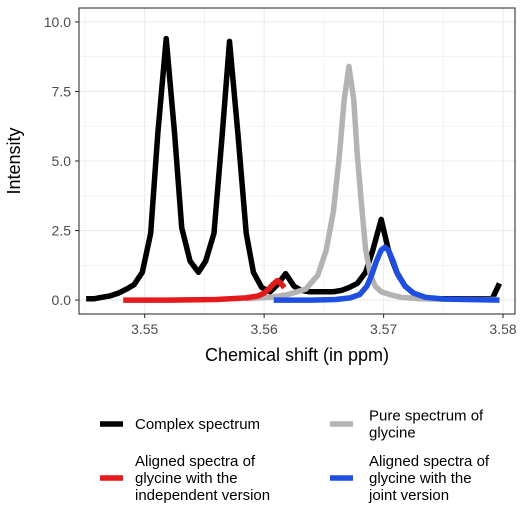  I want to click on x-tick-label: 3.55, so click(144, 329).